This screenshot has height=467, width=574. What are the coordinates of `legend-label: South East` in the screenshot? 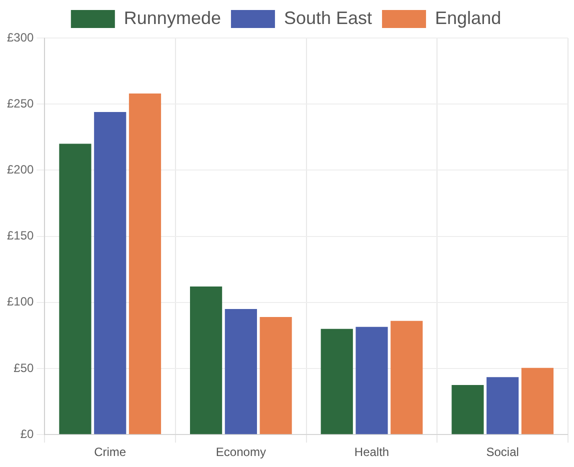 It's located at (328, 18).